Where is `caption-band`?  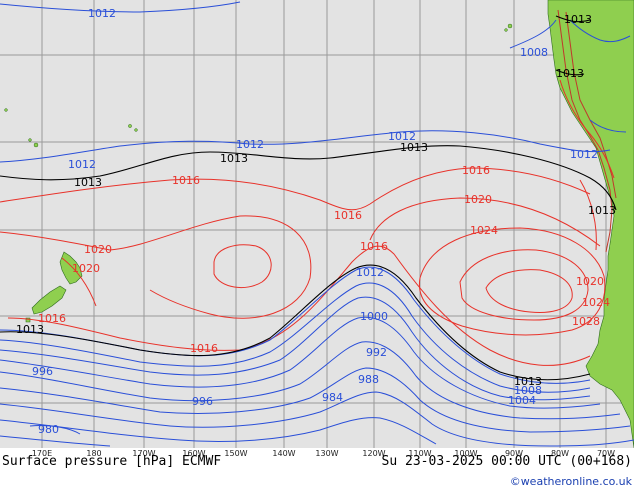 caption-band is located at coordinates (317, 469).